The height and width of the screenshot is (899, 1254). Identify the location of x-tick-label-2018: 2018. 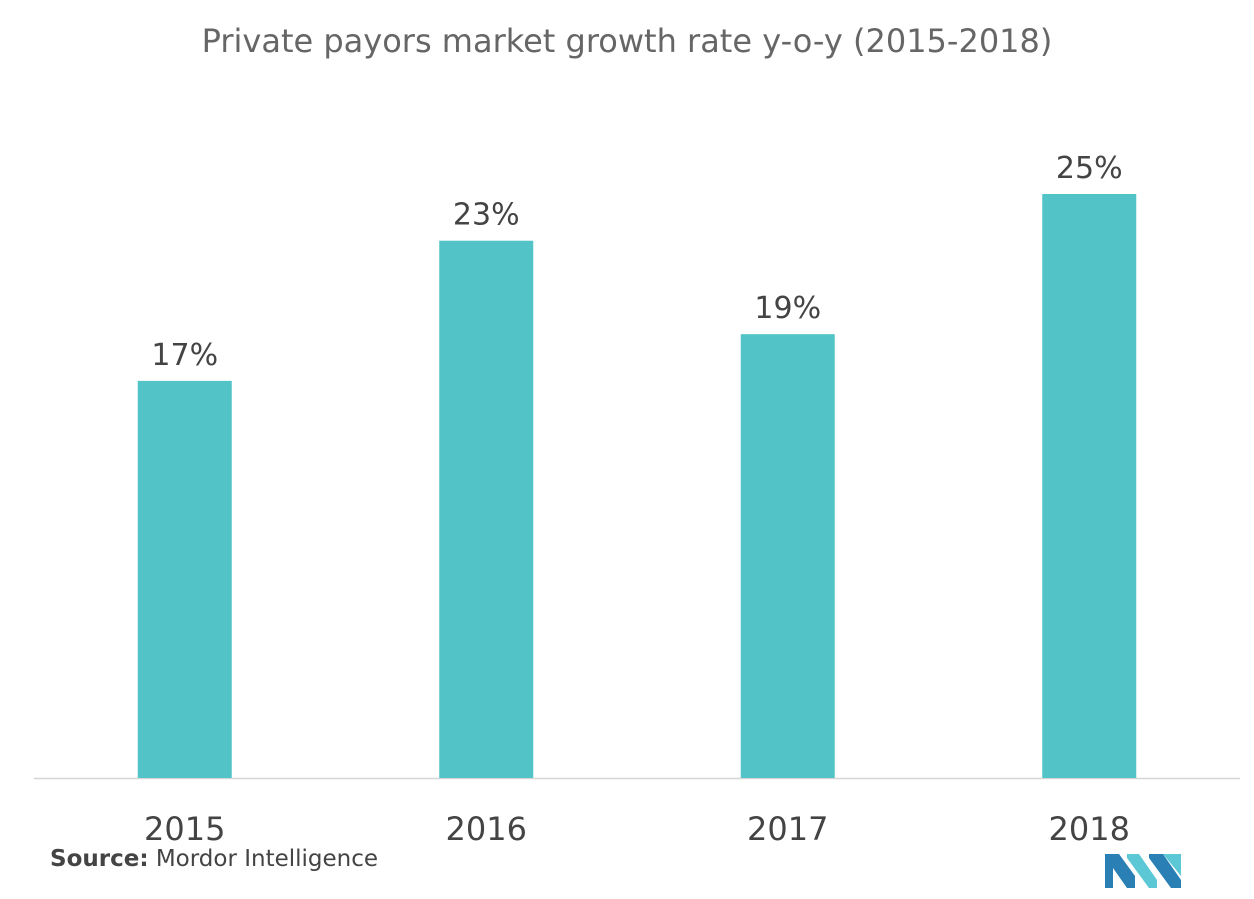
(1089, 829).